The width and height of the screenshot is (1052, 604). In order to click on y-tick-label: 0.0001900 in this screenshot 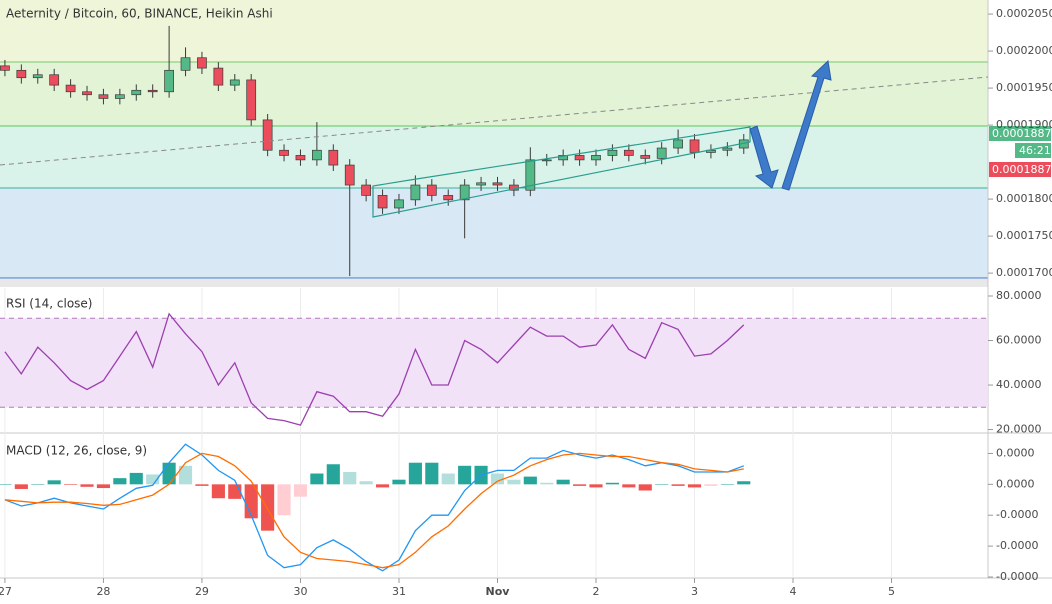, I will do `click(1024, 124)`.